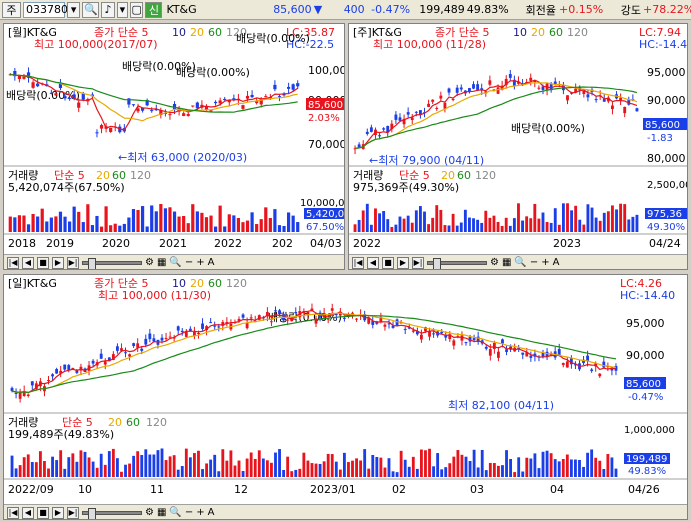 The image size is (691, 522). I want to click on weekly-vol-title: 거래량, so click(368, 175).